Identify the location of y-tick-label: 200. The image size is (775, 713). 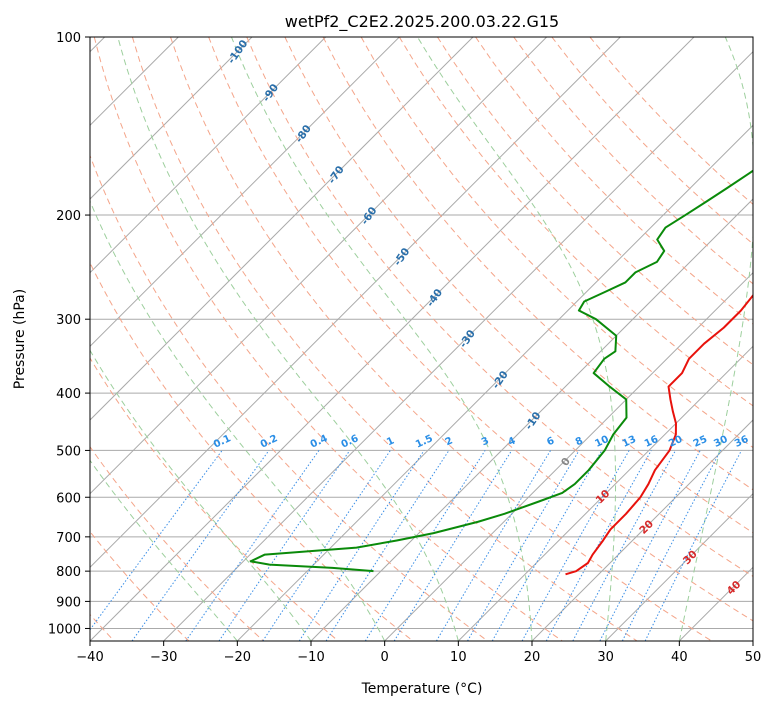
(68, 216).